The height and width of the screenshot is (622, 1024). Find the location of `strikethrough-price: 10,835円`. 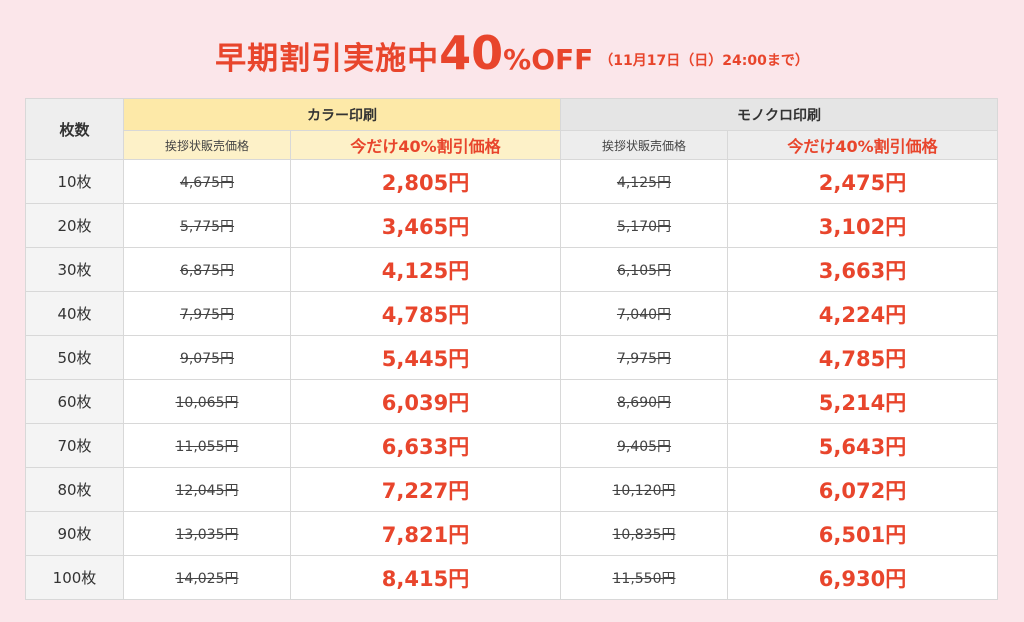

strikethrough-price: 10,835円 is located at coordinates (644, 534).